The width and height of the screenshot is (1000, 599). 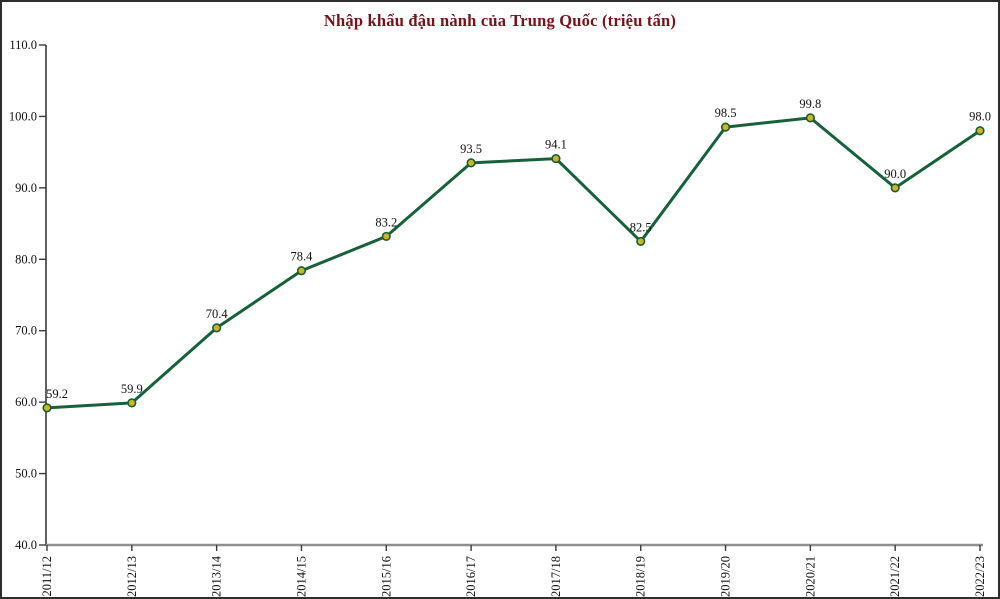 I want to click on data-point-label: 83.2, so click(x=386, y=222).